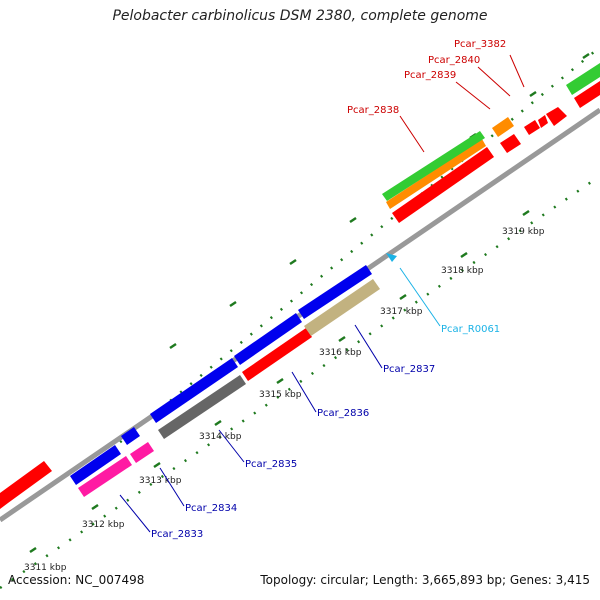 The height and width of the screenshot is (600, 600). I want to click on label-pcar-2838: Pcar_2838, so click(373, 110).